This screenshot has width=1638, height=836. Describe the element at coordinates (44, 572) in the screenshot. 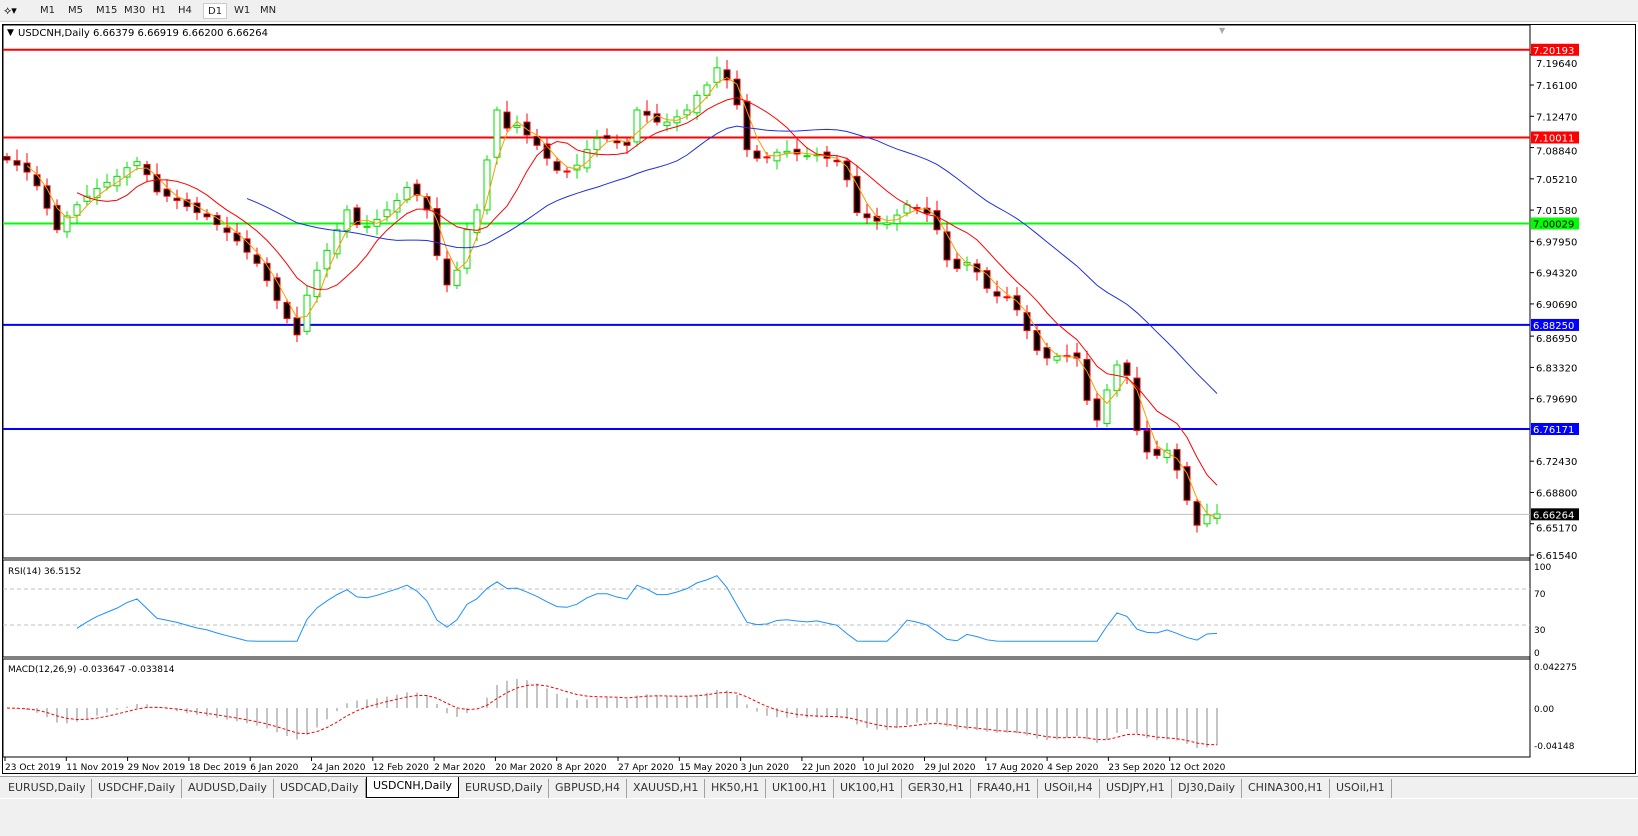

I see `rsi-label: RSI(14) 36.5152` at that location.